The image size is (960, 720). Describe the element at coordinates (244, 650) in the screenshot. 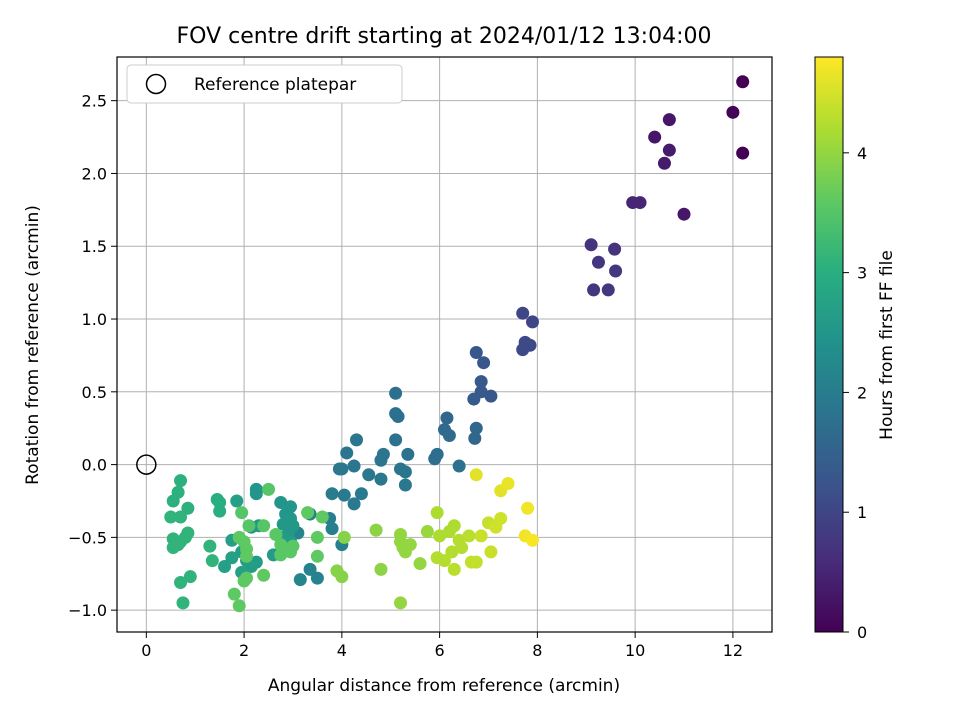

I see `x-tick-label: 2` at that location.